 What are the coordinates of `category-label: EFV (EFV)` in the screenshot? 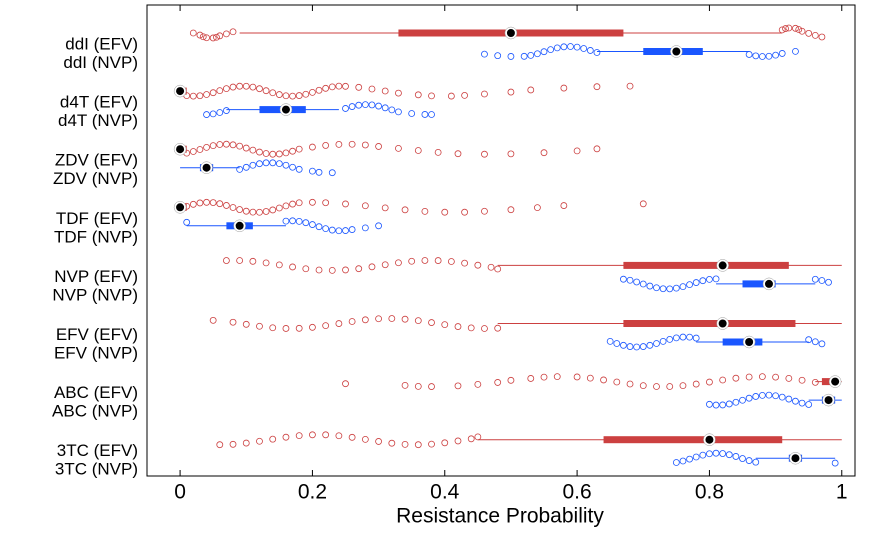 It's located at (97, 334).